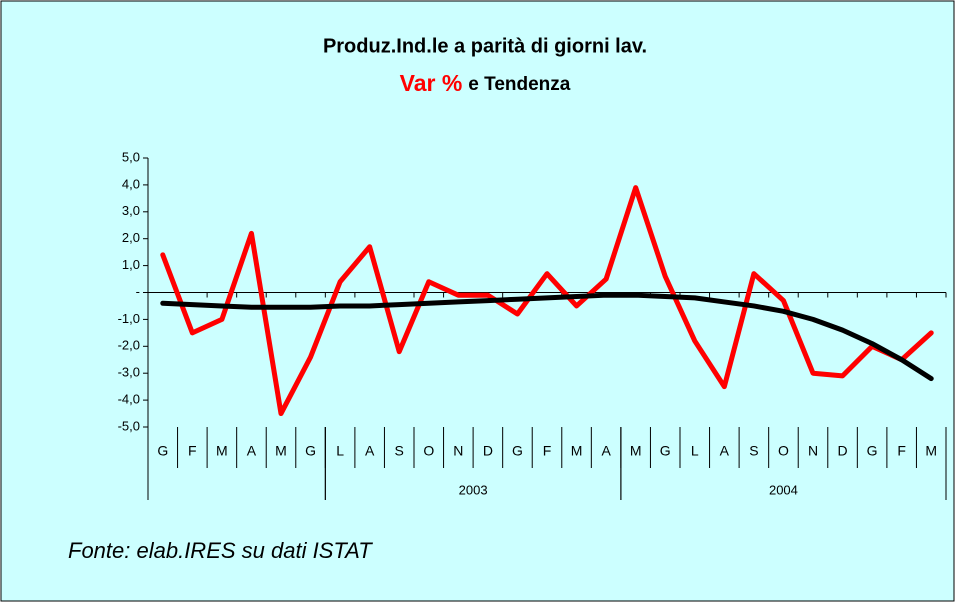  I want to click on chart-subtitle: Var % e Tendenza, so click(485, 83).